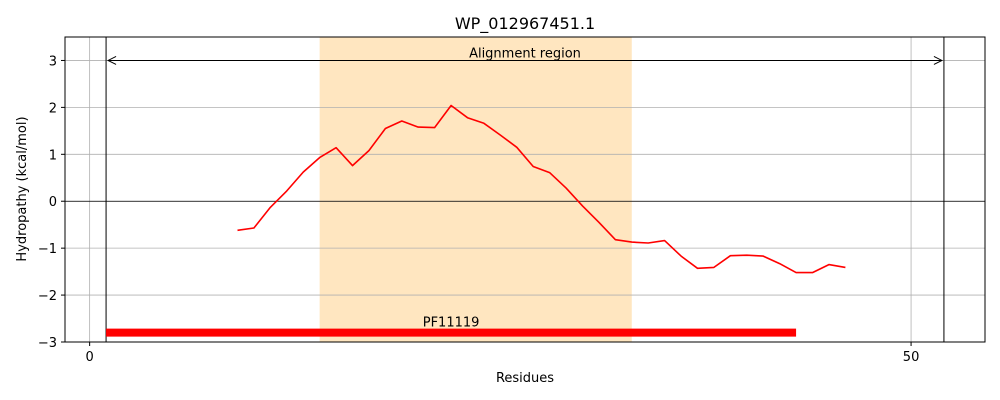  I want to click on alignment-region-label: Alignment region, so click(525, 53).